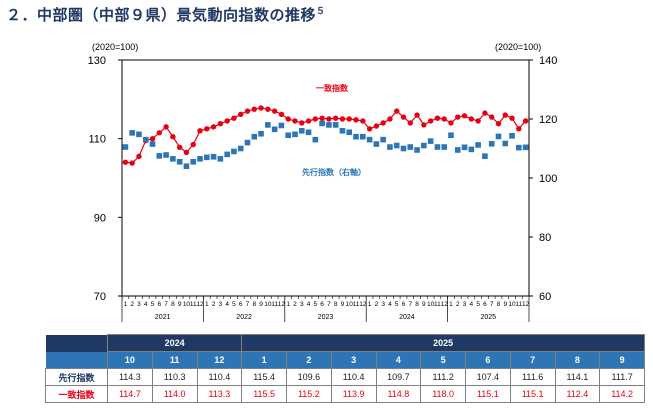 The image size is (653, 413). I want to click on month-header: 5, so click(443, 360).